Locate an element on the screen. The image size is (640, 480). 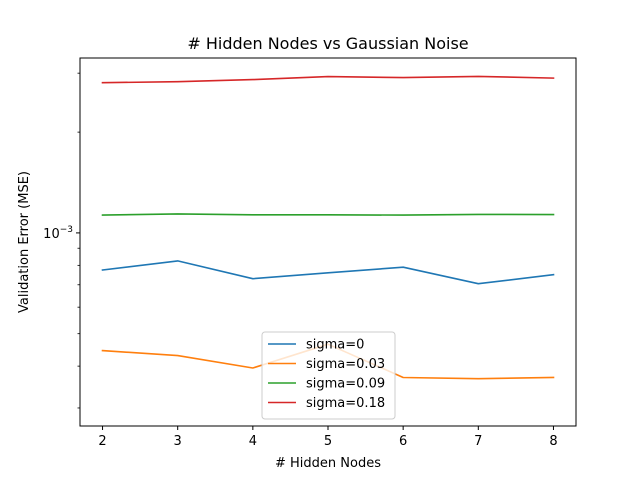
x-axis-label: # Hidden Nodes is located at coordinates (328, 463).